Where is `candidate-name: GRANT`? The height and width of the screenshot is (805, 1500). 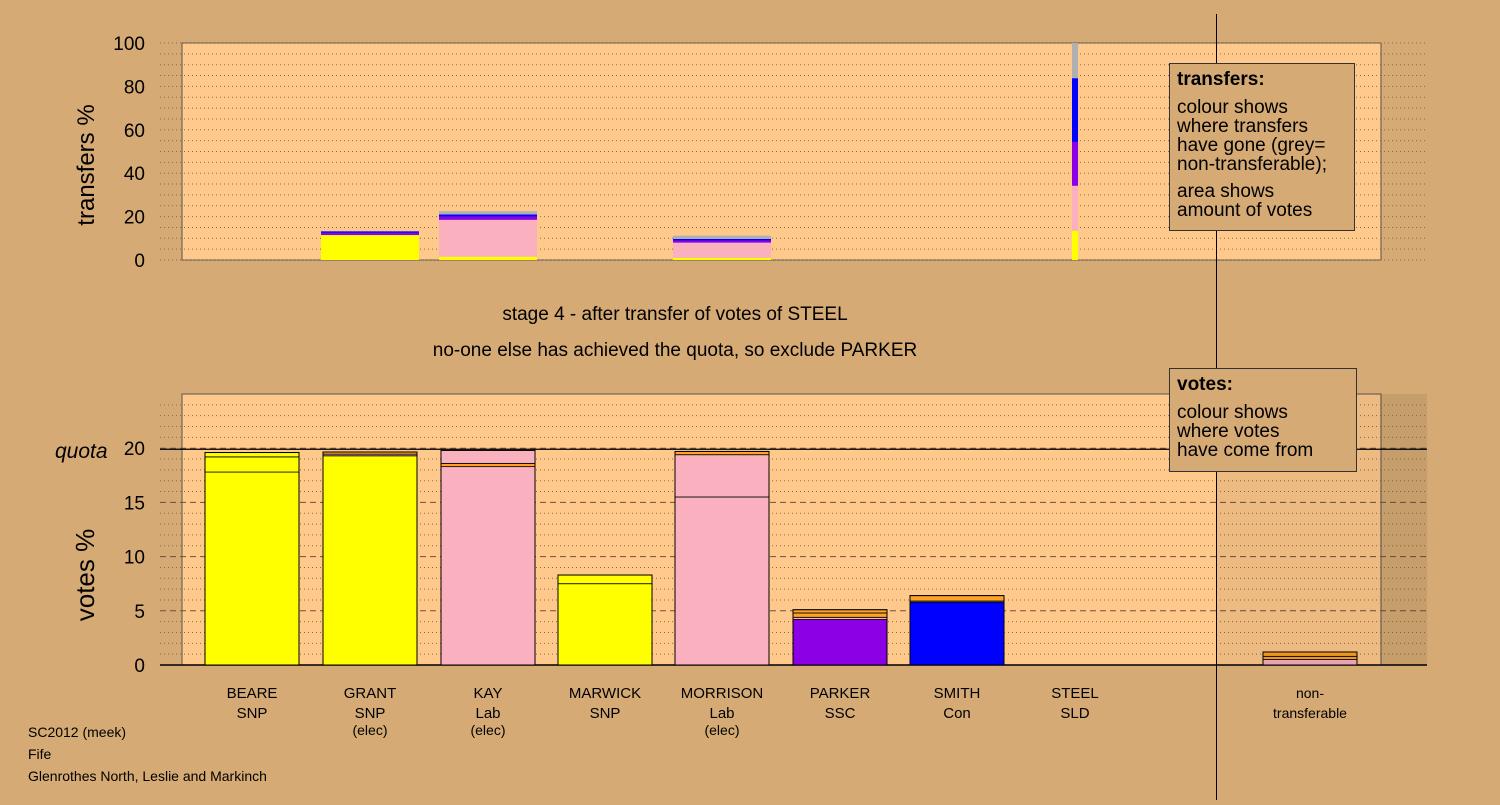
candidate-name: GRANT is located at coordinates (370, 693).